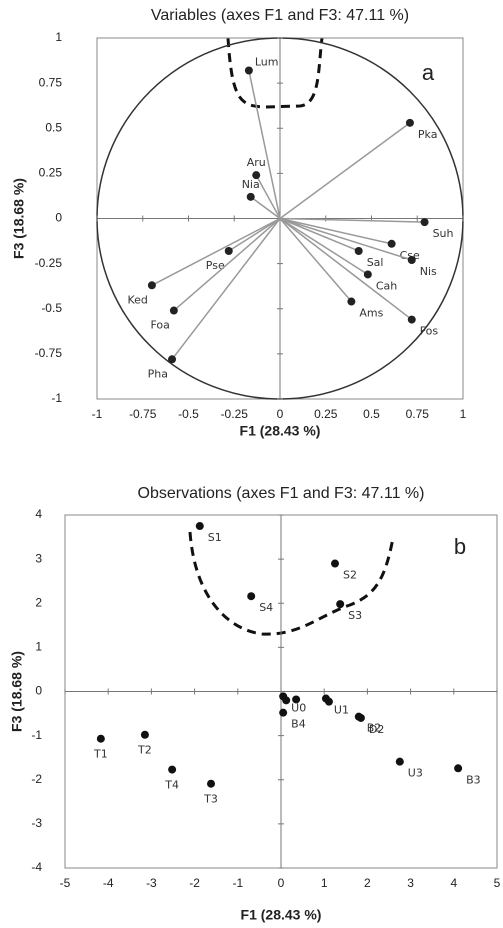 The height and width of the screenshot is (928, 503). Describe the element at coordinates (171, 785) in the screenshot. I see `point-label: T4` at that location.